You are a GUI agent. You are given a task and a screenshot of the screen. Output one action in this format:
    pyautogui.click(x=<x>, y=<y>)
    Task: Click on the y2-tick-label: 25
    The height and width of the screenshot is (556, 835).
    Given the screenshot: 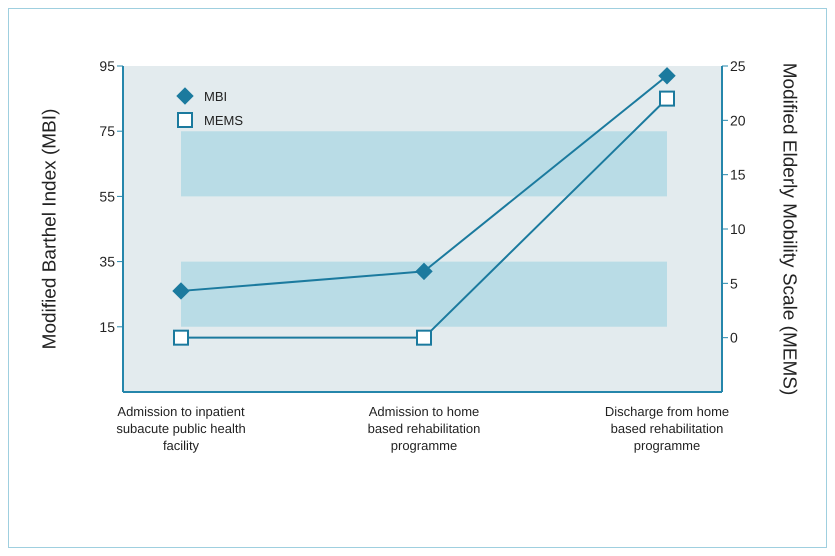 What is the action you would take?
    pyautogui.click(x=738, y=66)
    